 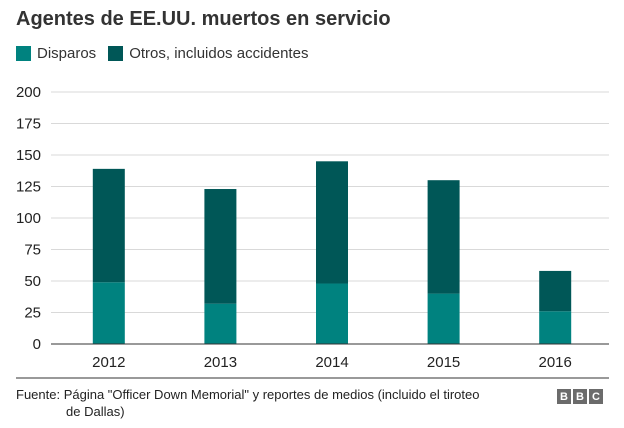 I want to click on bbc-letter-b2: B, so click(x=580, y=396).